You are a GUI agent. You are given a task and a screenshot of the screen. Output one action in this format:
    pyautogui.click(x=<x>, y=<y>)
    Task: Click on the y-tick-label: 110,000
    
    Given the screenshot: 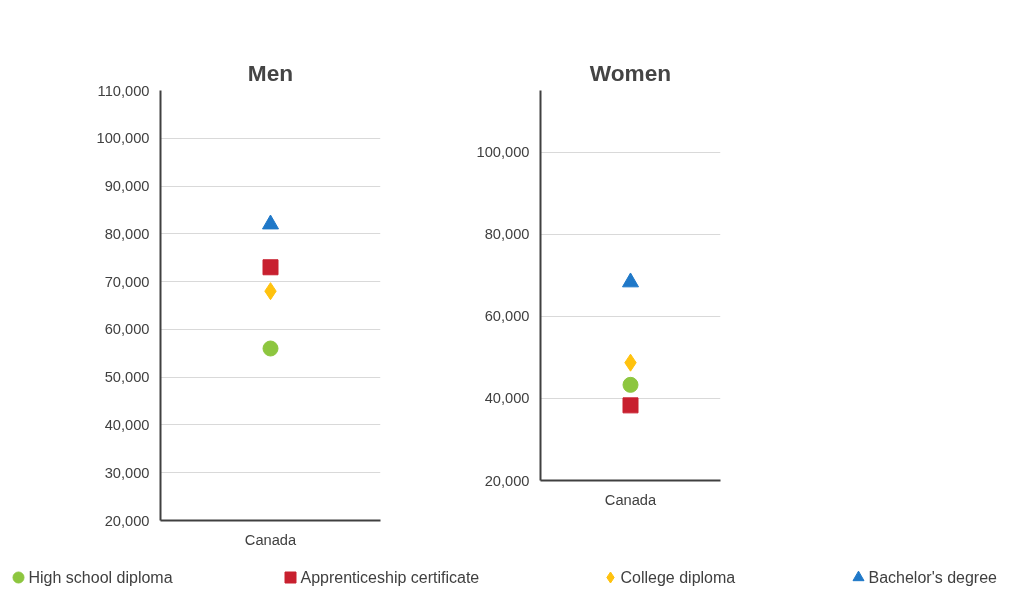 What is the action you would take?
    pyautogui.click(x=123, y=90)
    